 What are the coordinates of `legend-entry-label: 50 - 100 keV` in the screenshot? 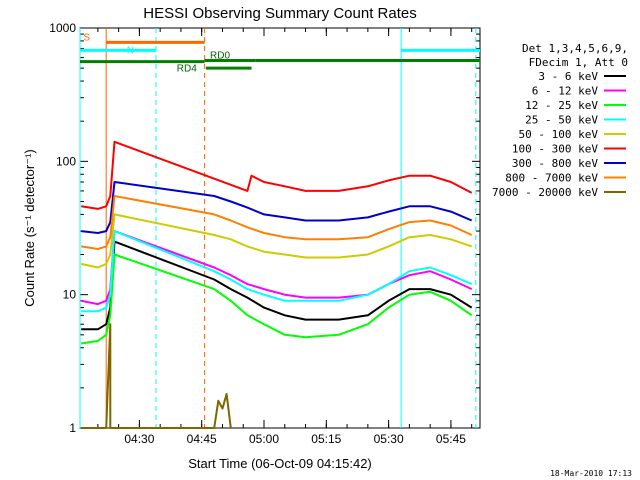 It's located at (559, 134).